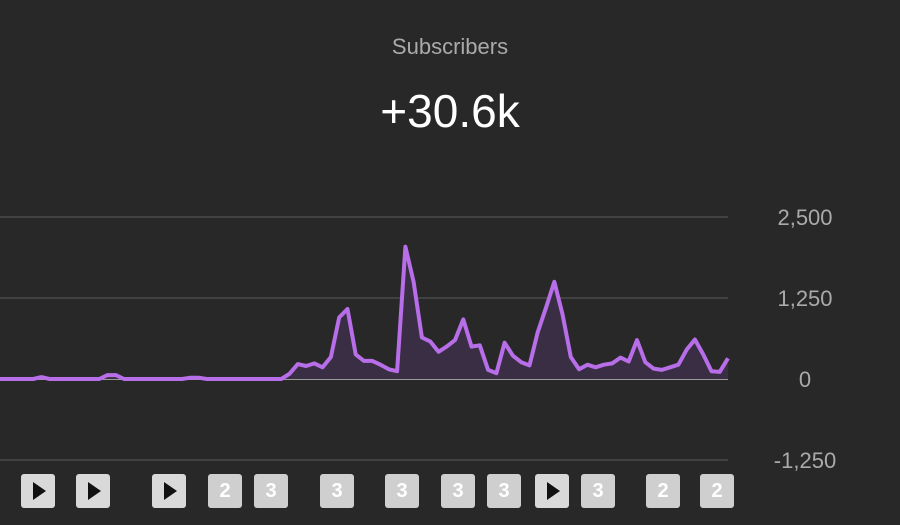 The image size is (900, 525). Describe the element at coordinates (805, 460) in the screenshot. I see `y-tick-label: -1,250` at that location.